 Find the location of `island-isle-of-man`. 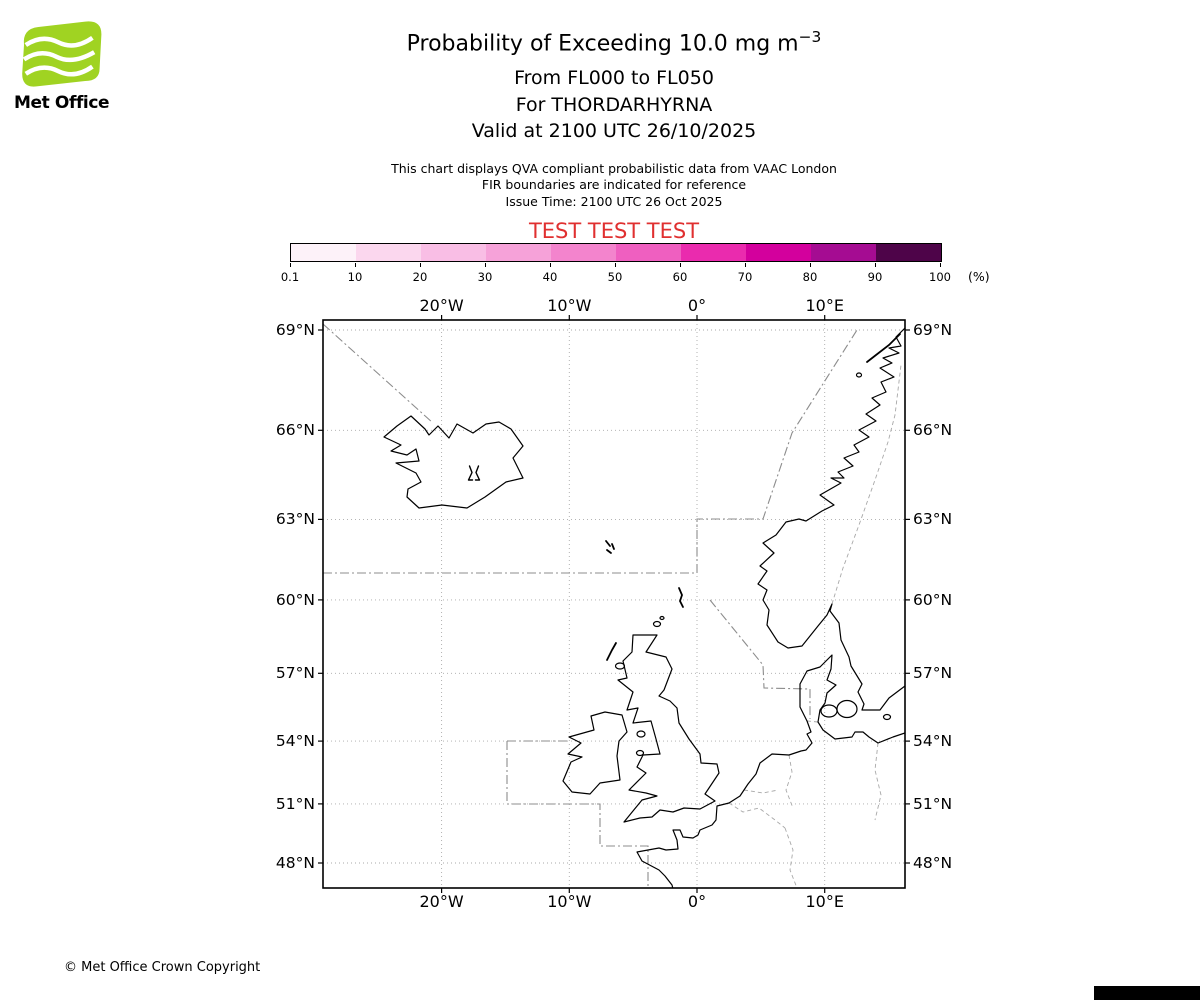

island-isle-of-man is located at coordinates (641, 734).